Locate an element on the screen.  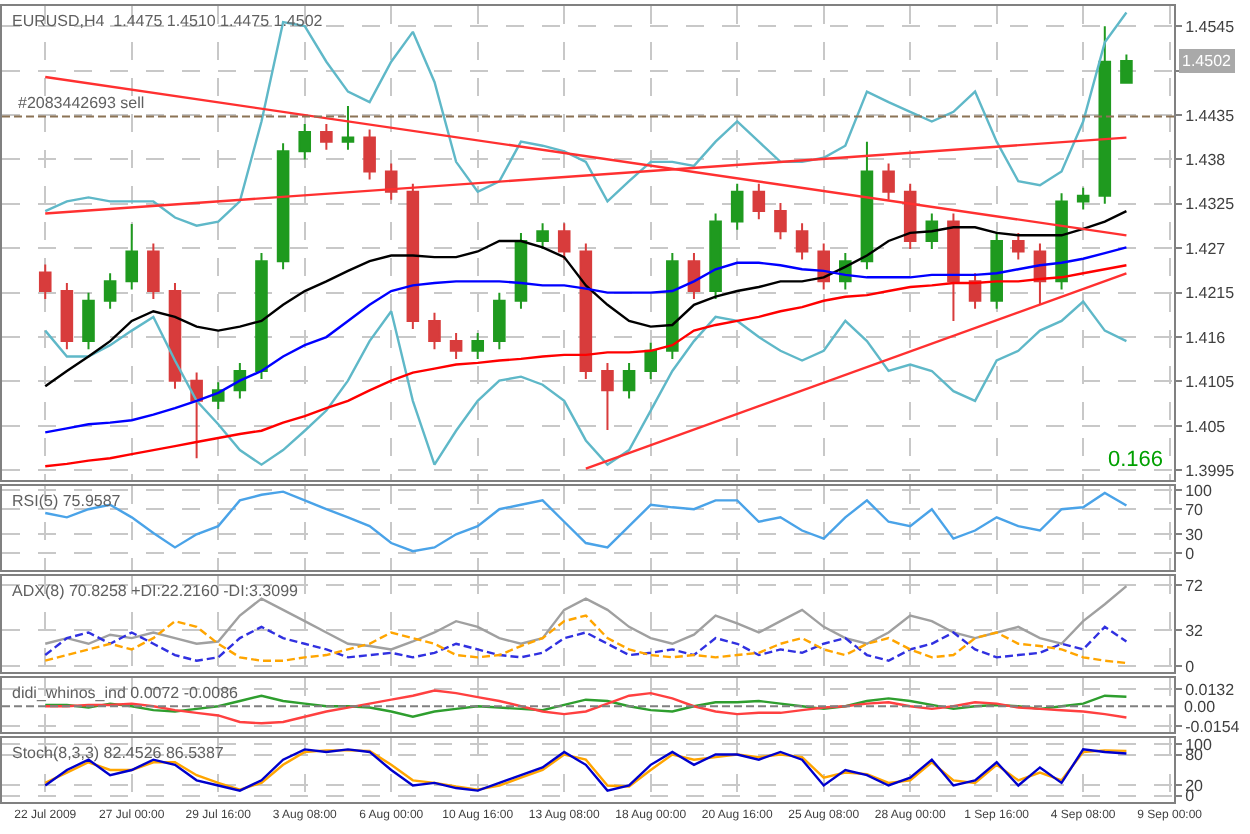
chart-title: Stoch(8,3,3) 82.4526 86.5387 is located at coordinates (118, 753).